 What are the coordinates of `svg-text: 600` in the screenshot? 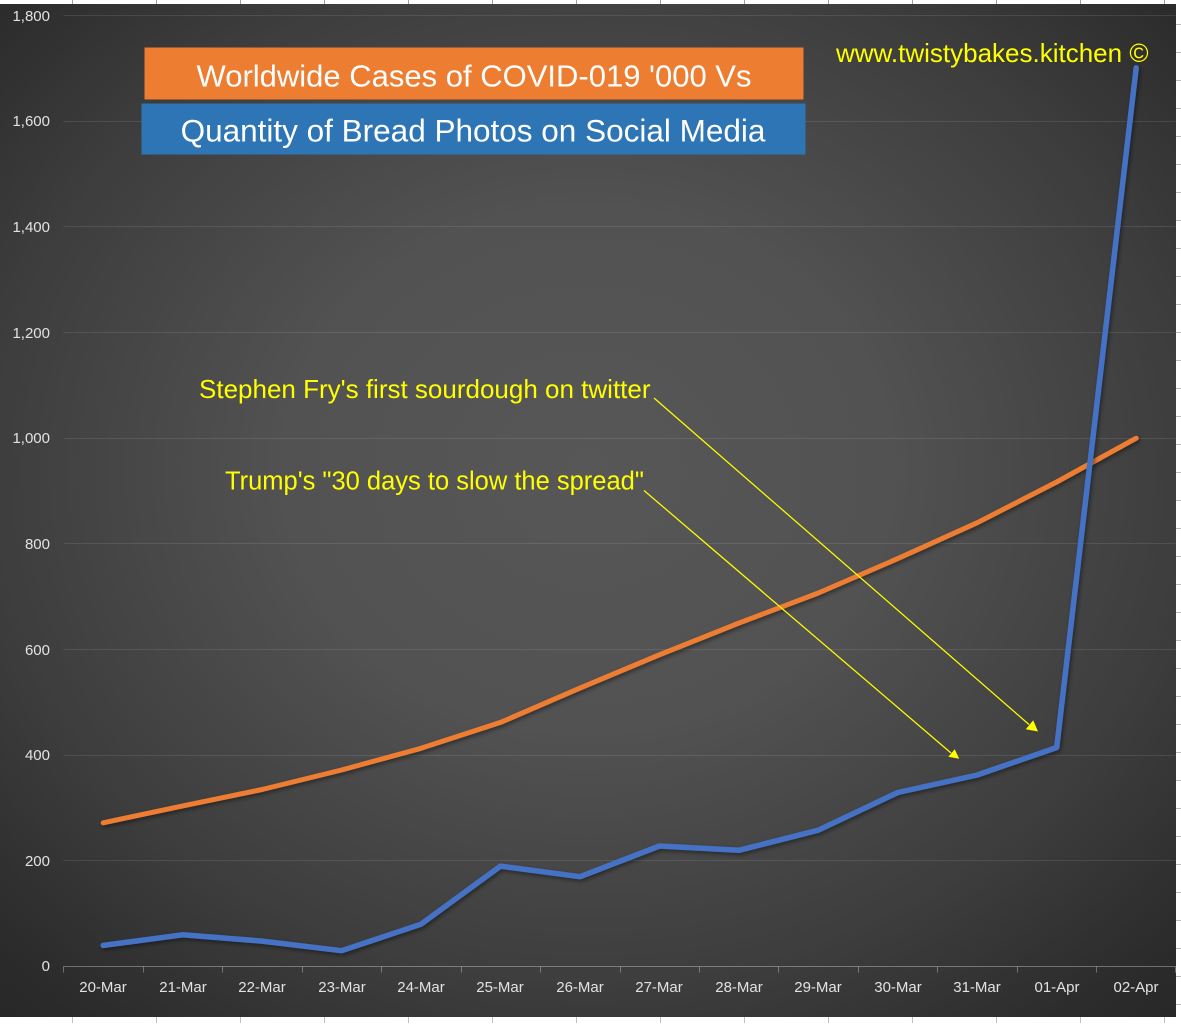 It's located at (37, 650).